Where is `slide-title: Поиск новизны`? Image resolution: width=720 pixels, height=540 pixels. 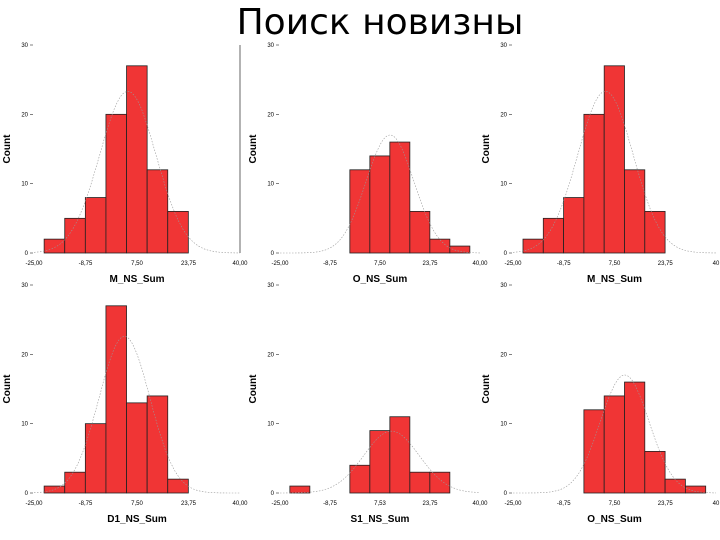
slide-title: Поиск новизны is located at coordinates (380, 22).